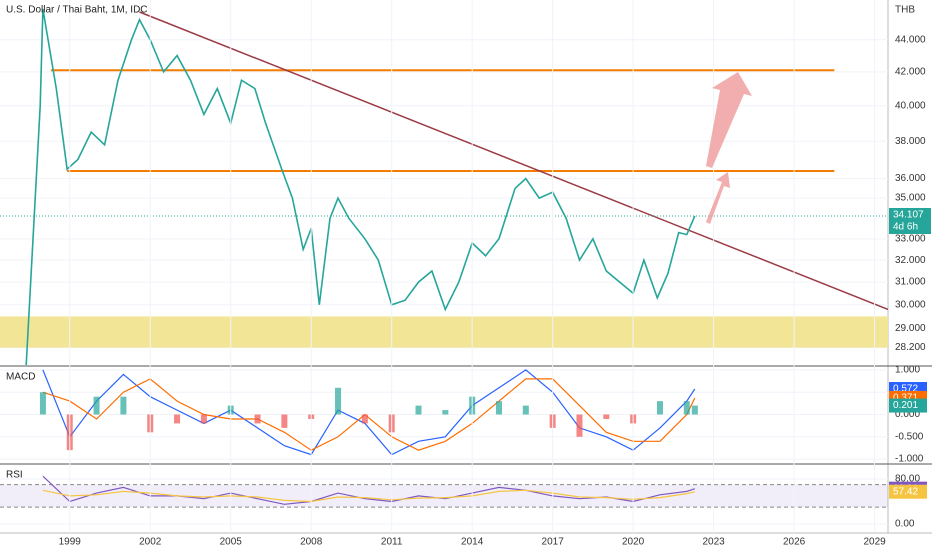 This screenshot has width=932, height=550. I want to click on countdown: 4d 6h, so click(905, 227).